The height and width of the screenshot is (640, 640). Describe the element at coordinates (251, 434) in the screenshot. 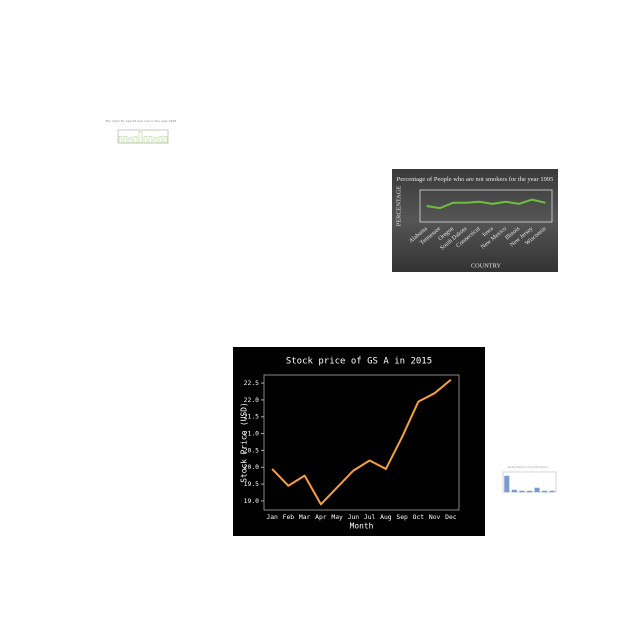

I see `y-tick-label: 21.0` at that location.